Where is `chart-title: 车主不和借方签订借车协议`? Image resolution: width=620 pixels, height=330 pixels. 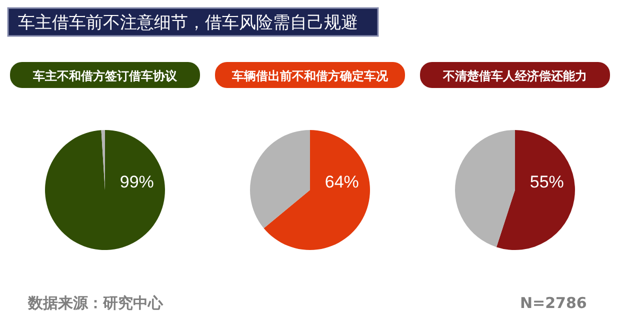
chart-title: 车主不和借方签订借车协议 is located at coordinates (105, 76).